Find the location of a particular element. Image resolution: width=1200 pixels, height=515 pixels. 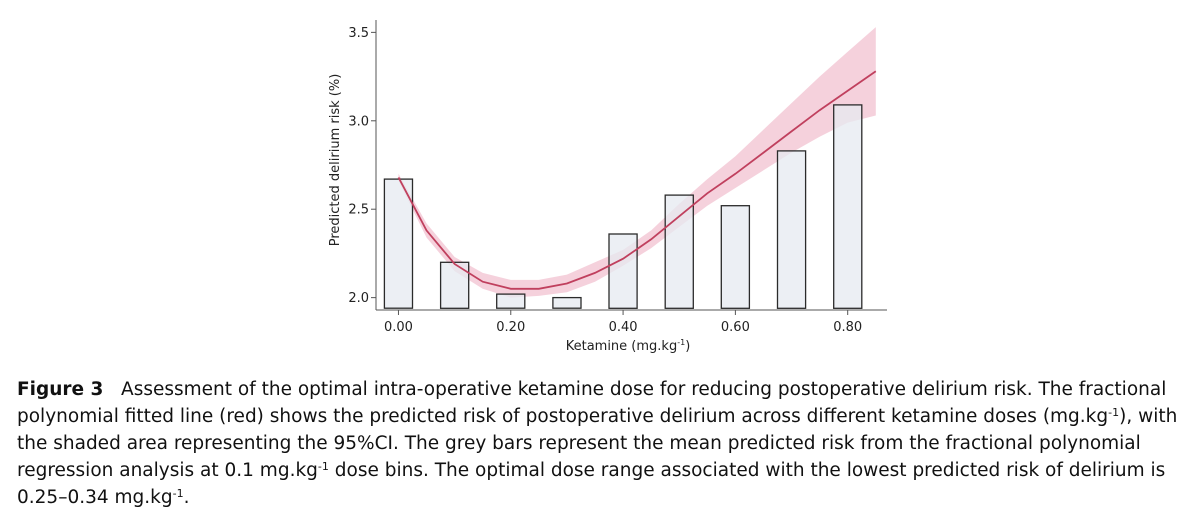

x-axis-label-superscript: -1 is located at coordinates (681, 342).